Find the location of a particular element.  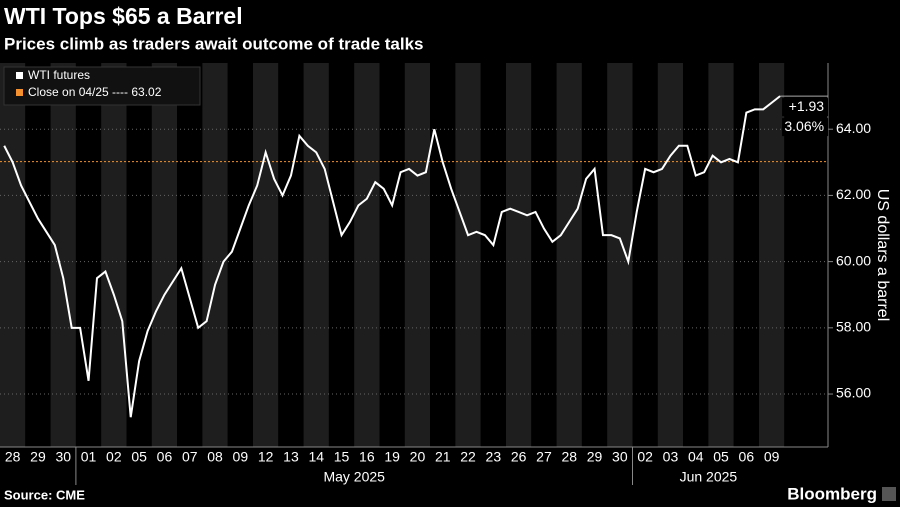

month-label: Jun 2025 is located at coordinates (709, 477).